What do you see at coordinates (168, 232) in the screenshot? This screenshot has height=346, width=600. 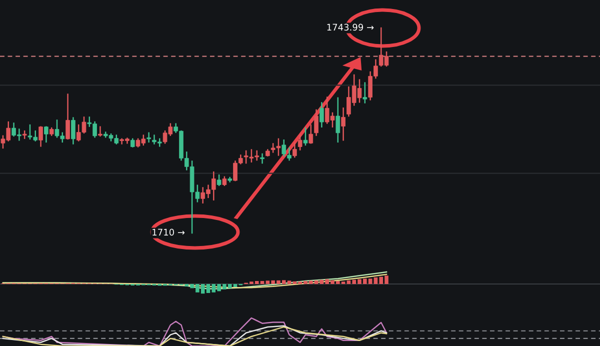 I see `annotation: 1710 →` at bounding box center [168, 232].